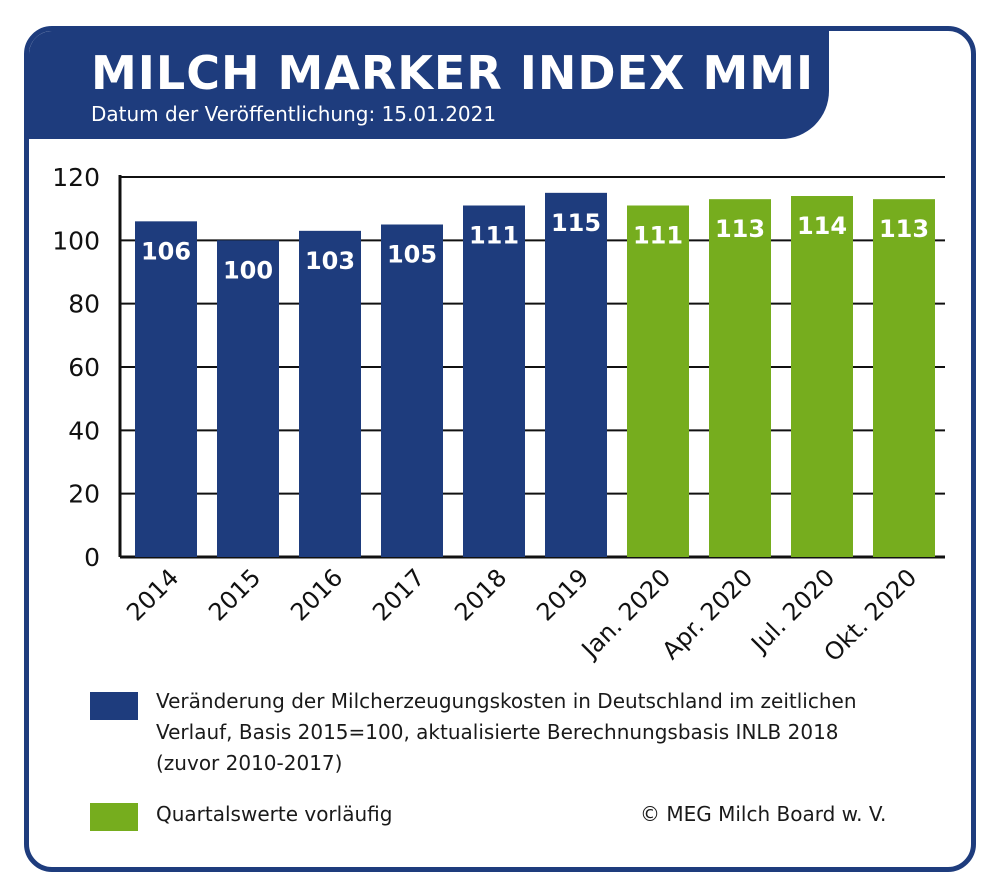 This screenshot has height=891, width=1000. I want to click on x-tick-label: 2019, so click(562, 594).